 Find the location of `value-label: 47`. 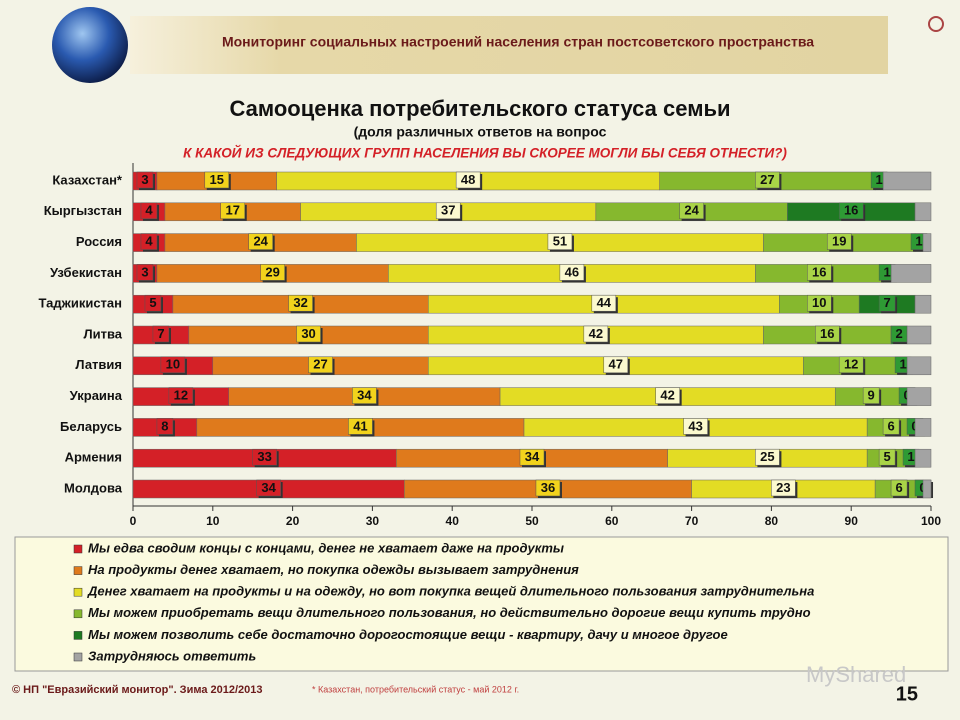

value-label: 47 is located at coordinates (616, 364).